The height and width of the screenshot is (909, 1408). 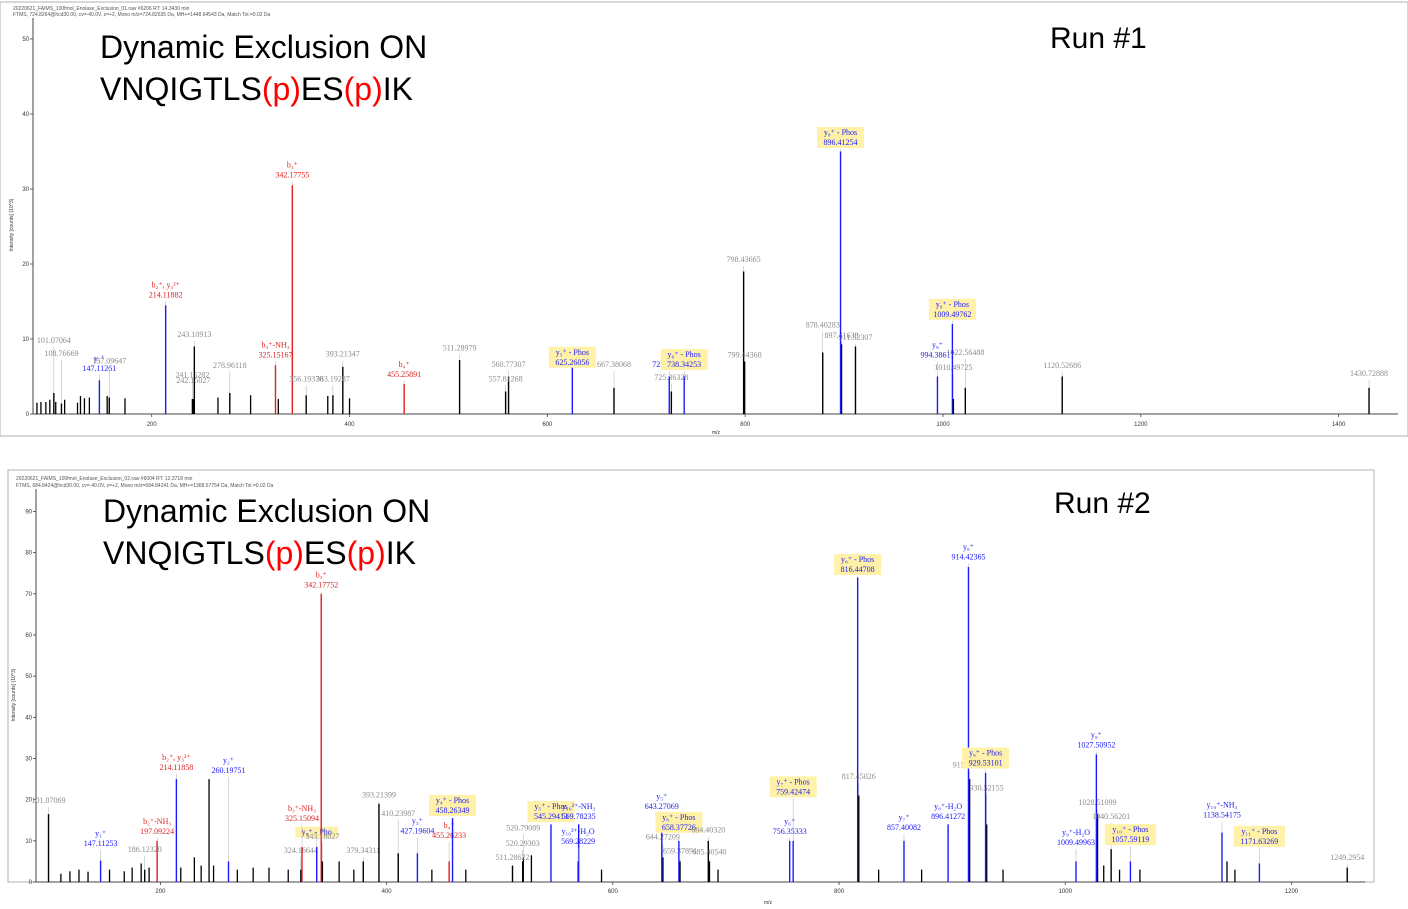 What do you see at coordinates (986, 763) in the screenshot?
I see `peak-label: 929.53101` at bounding box center [986, 763].